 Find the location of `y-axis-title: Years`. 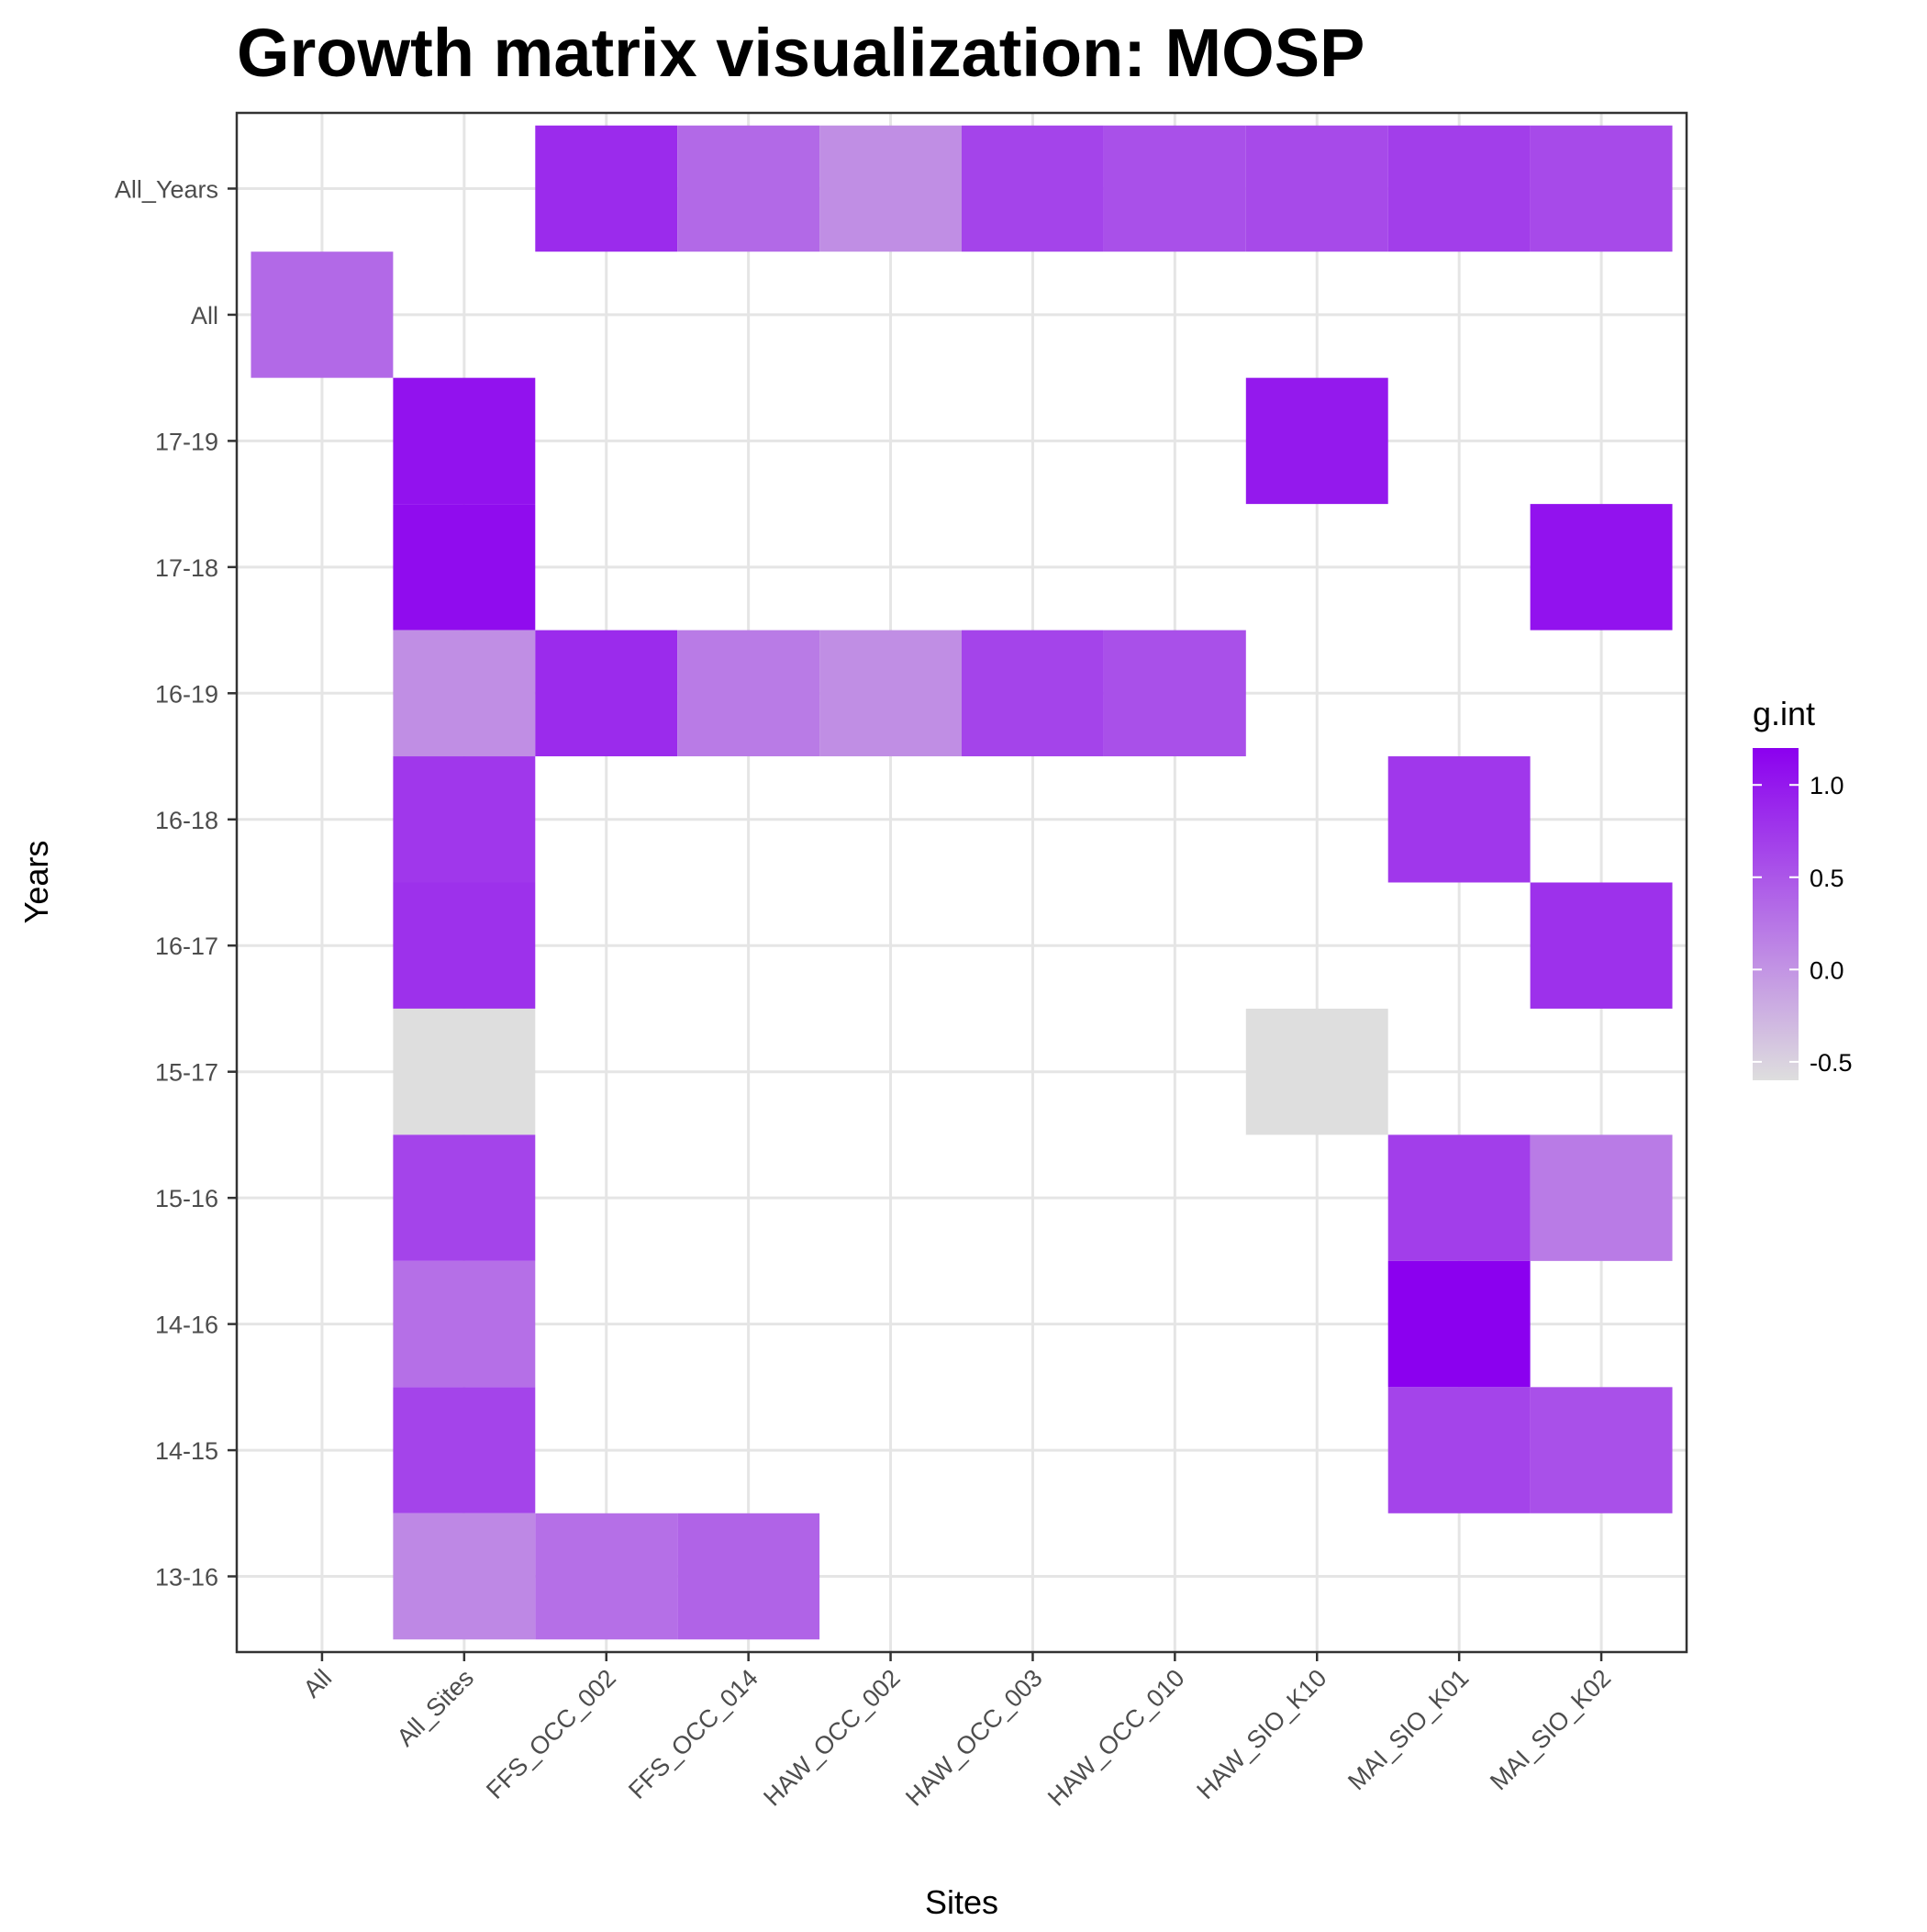

y-axis-title: Years is located at coordinates (36, 882).